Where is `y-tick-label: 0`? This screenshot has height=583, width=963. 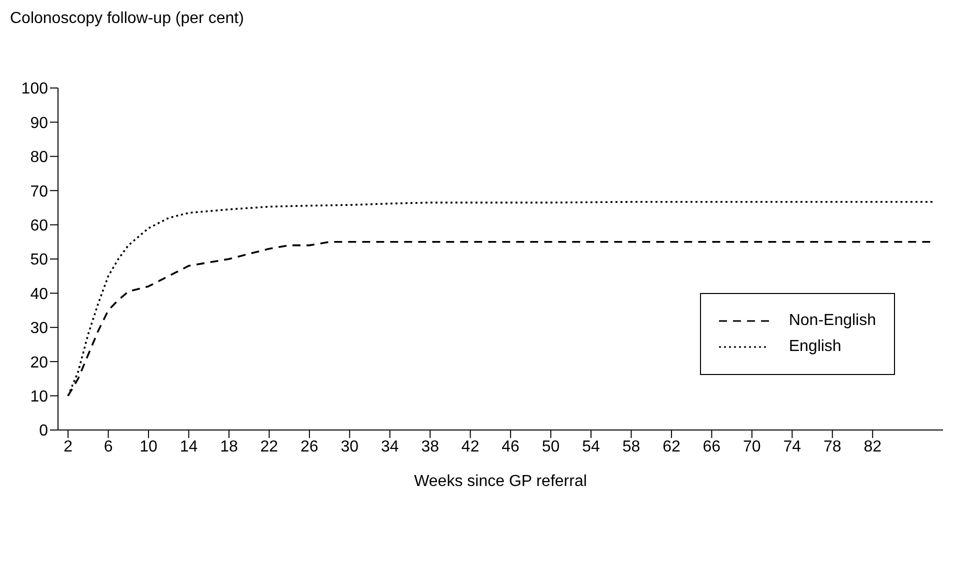 y-tick-label: 0 is located at coordinates (43, 431).